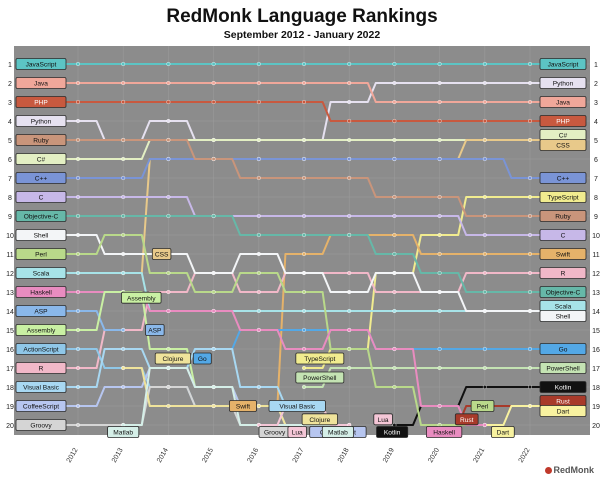  Describe the element at coordinates (41, 236) in the screenshot. I see `left-label-shell-text: Shell` at that location.